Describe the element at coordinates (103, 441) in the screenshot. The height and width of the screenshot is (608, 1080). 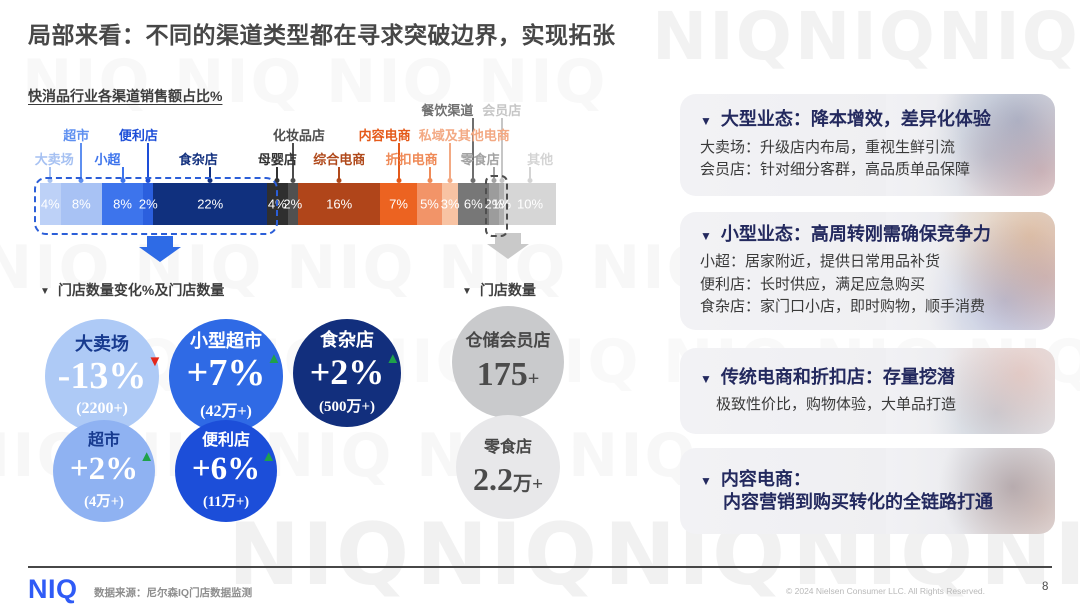
I see `bubble-channel-name: 超市` at that location.